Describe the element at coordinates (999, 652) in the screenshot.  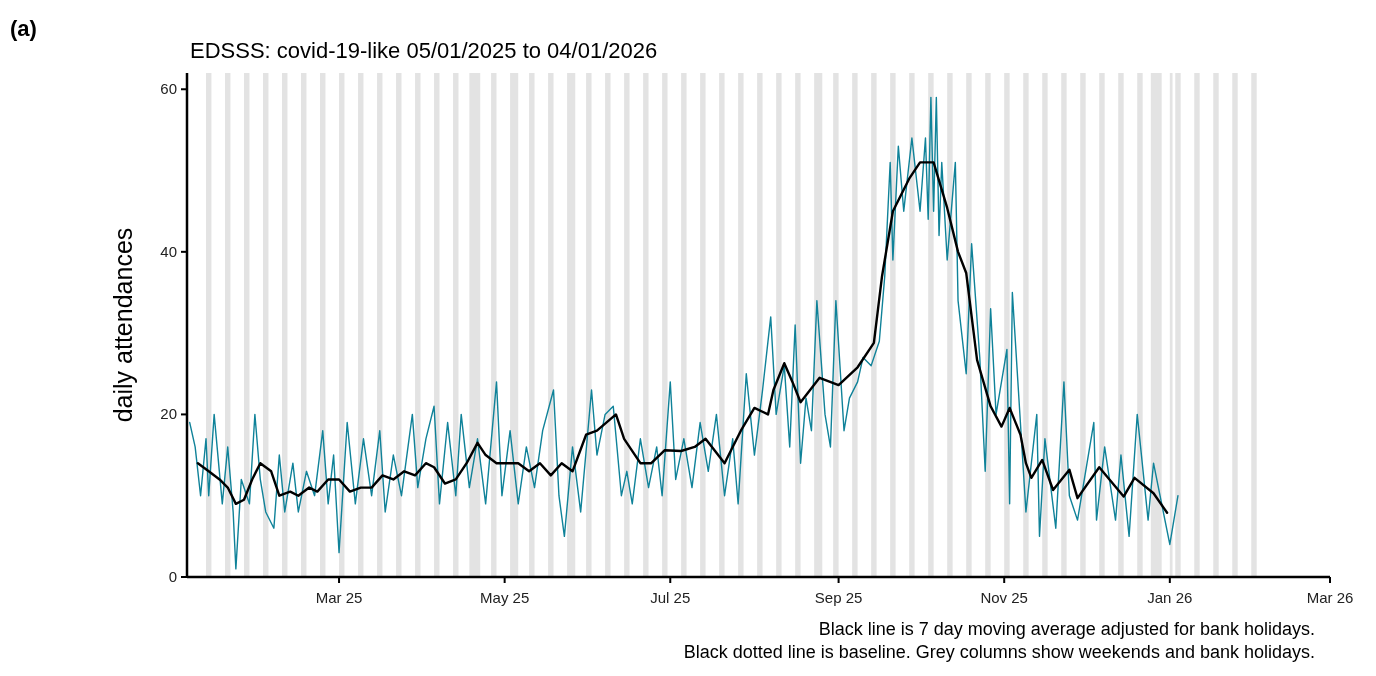
I see `text: Black dotted line is baseline. Grey columns show weekends and bank holidays.` at that location.